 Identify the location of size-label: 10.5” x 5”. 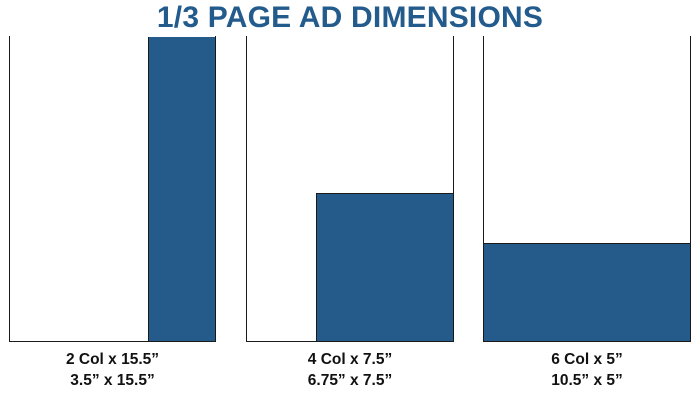
(587, 380).